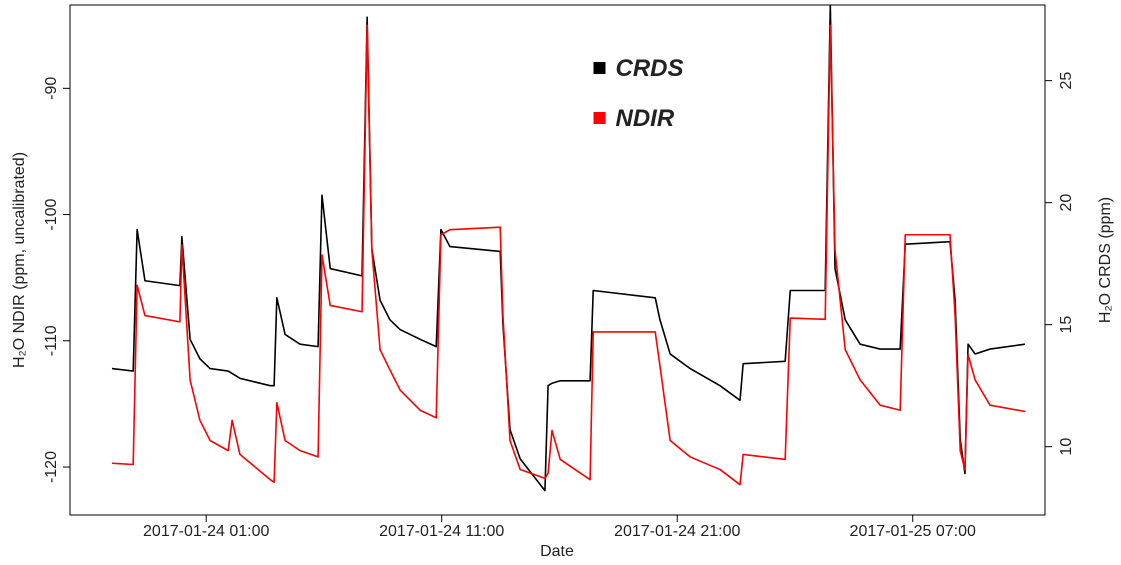  I want to click on legend-label: NDIR, so click(645, 118).